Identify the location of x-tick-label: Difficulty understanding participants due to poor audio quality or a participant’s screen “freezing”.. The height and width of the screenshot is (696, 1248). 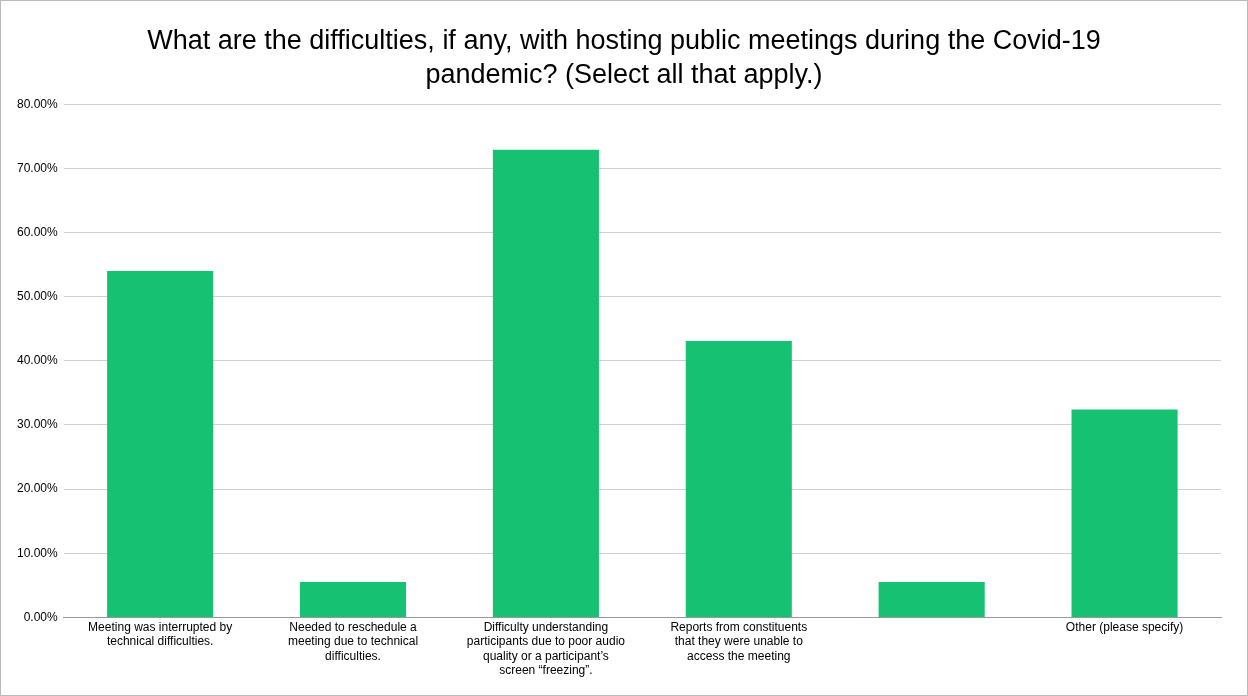
(546, 648).